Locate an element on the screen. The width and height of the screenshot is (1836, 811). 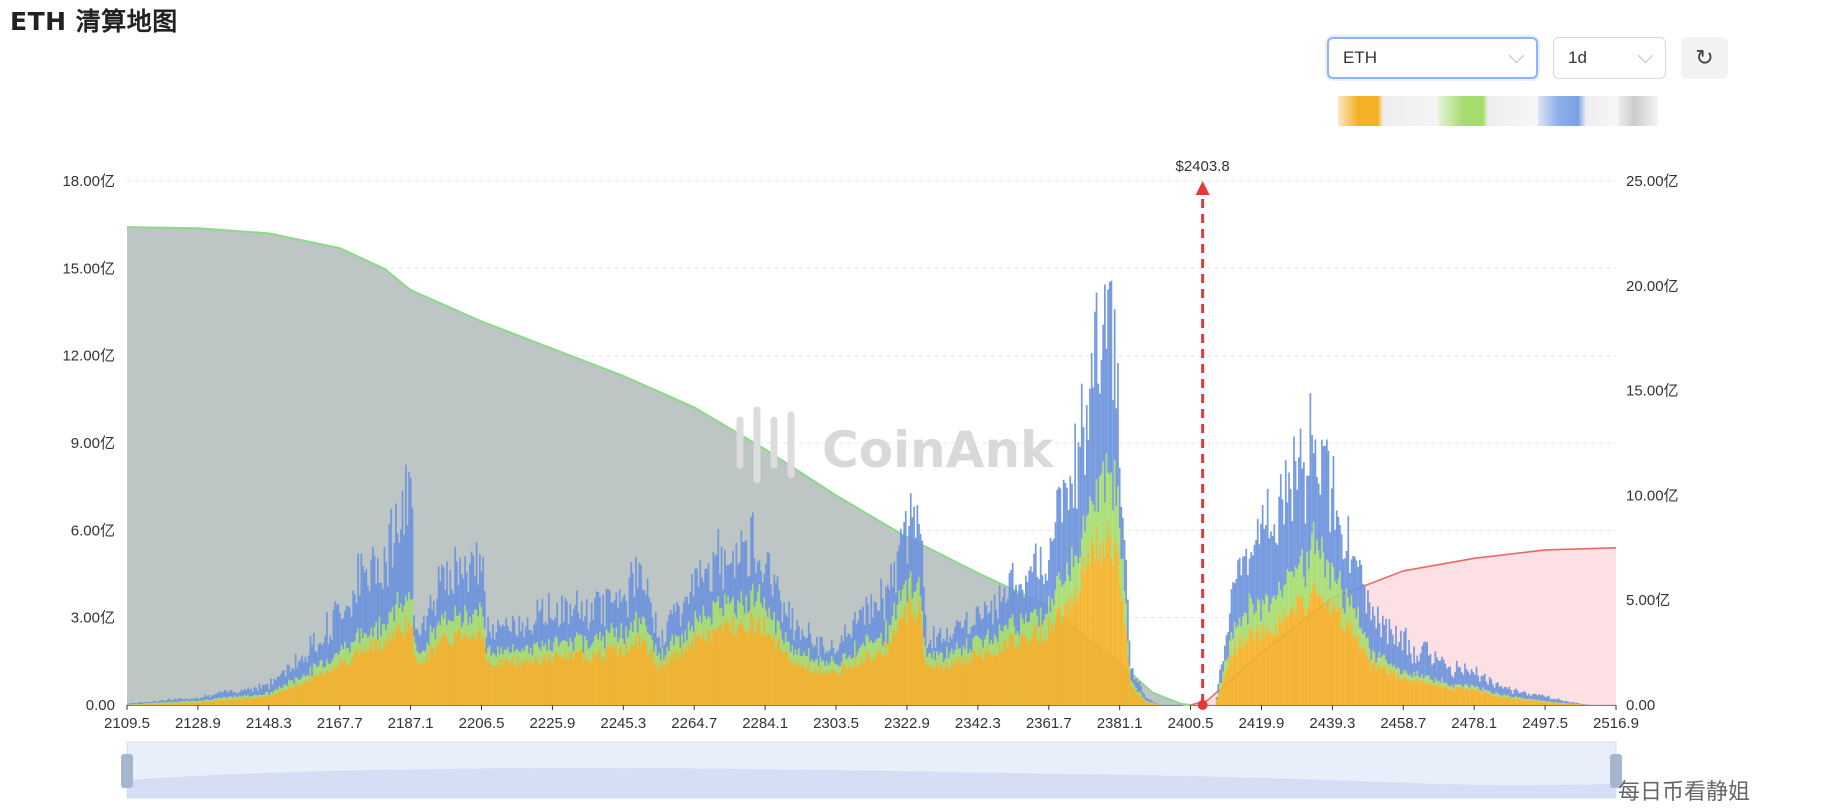
symbol-select: ETH is located at coordinates (1432, 58).